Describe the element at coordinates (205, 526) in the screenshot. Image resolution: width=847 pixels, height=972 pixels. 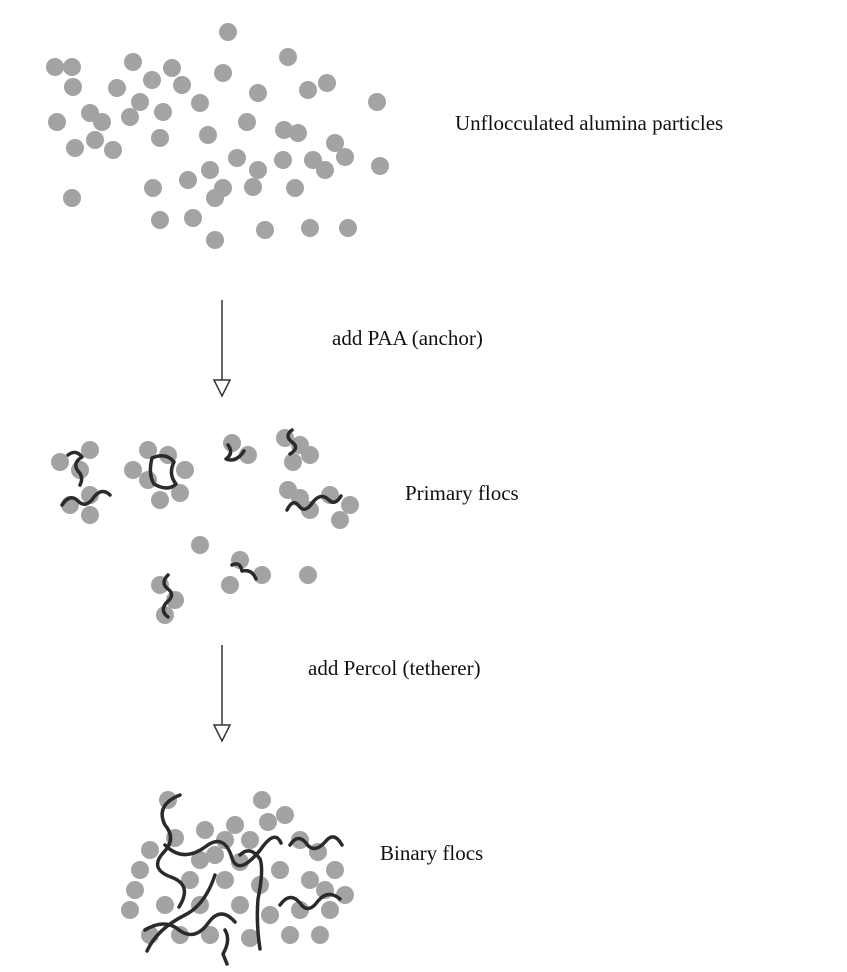
I see `primary-flocs` at that location.